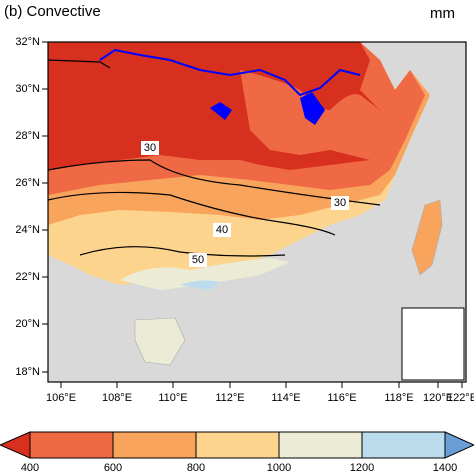  Describe the element at coordinates (427, 237) in the screenshot. I see `island-taiwan` at that location.